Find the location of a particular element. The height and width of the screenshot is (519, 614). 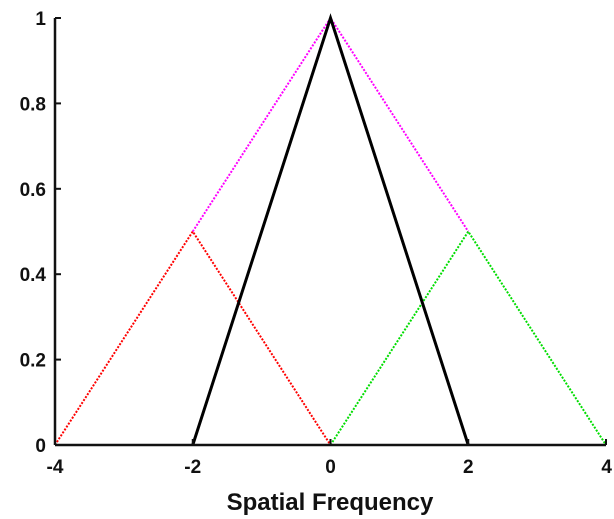

y-tick-label: 0 is located at coordinates (40, 446).